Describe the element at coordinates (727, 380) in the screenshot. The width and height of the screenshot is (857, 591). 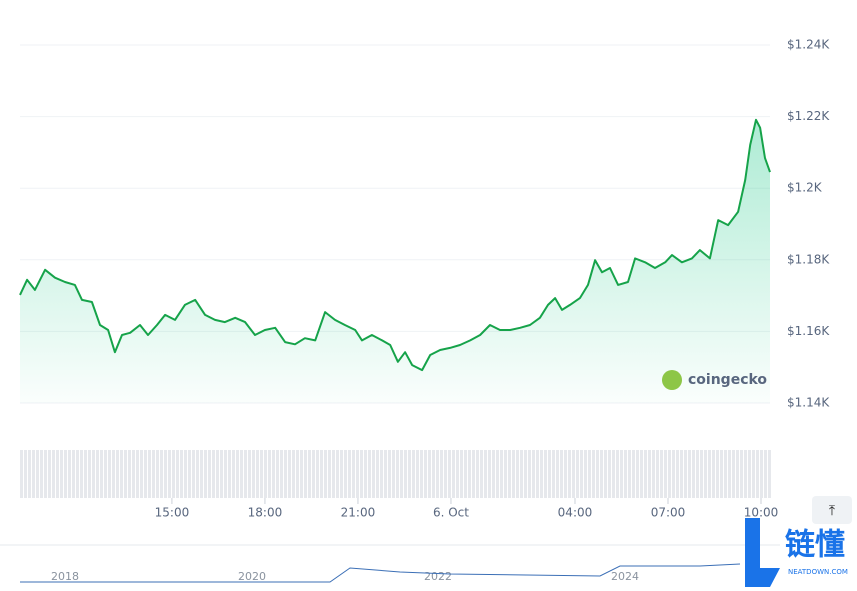
I see `watermark-text: coingecko` at that location.